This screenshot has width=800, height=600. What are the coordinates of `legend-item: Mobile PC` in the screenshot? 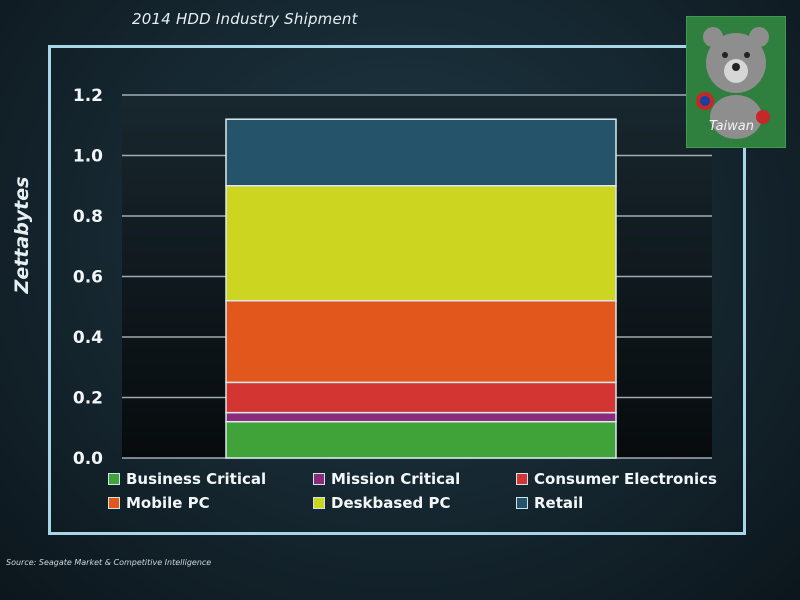 It's located at (159, 503).